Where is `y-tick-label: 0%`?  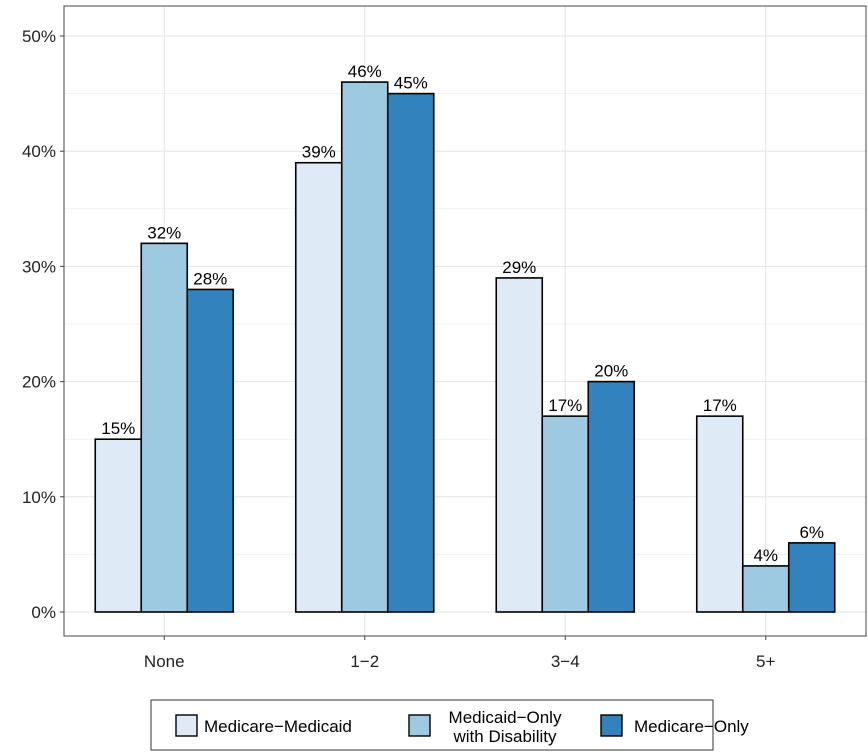
y-tick-label: 0% is located at coordinates (43, 612).